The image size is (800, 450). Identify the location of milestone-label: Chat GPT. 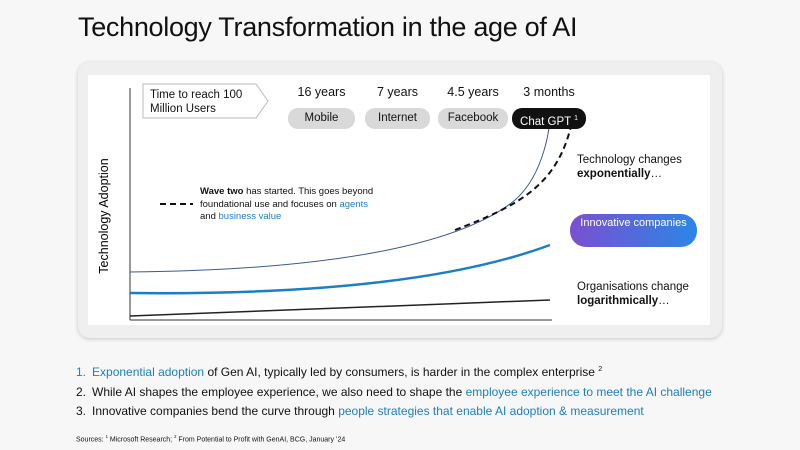
(545, 121).